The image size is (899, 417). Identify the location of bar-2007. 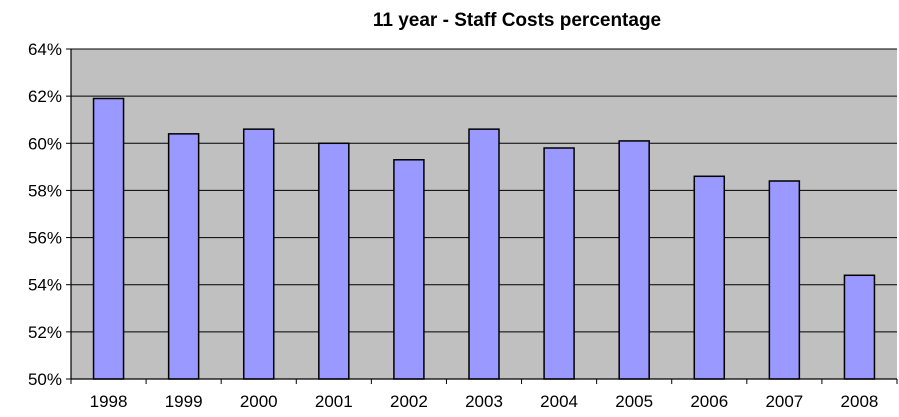
(784, 280).